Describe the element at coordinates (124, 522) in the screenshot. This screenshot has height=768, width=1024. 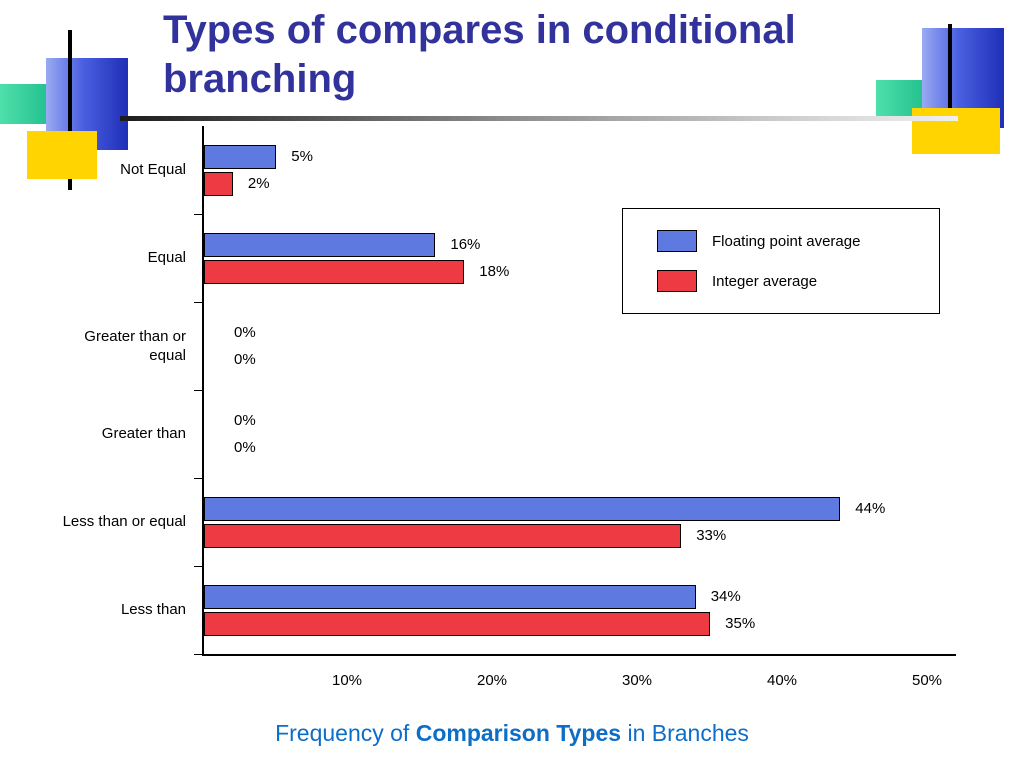
I see `category-label: Less than or equal` at that location.